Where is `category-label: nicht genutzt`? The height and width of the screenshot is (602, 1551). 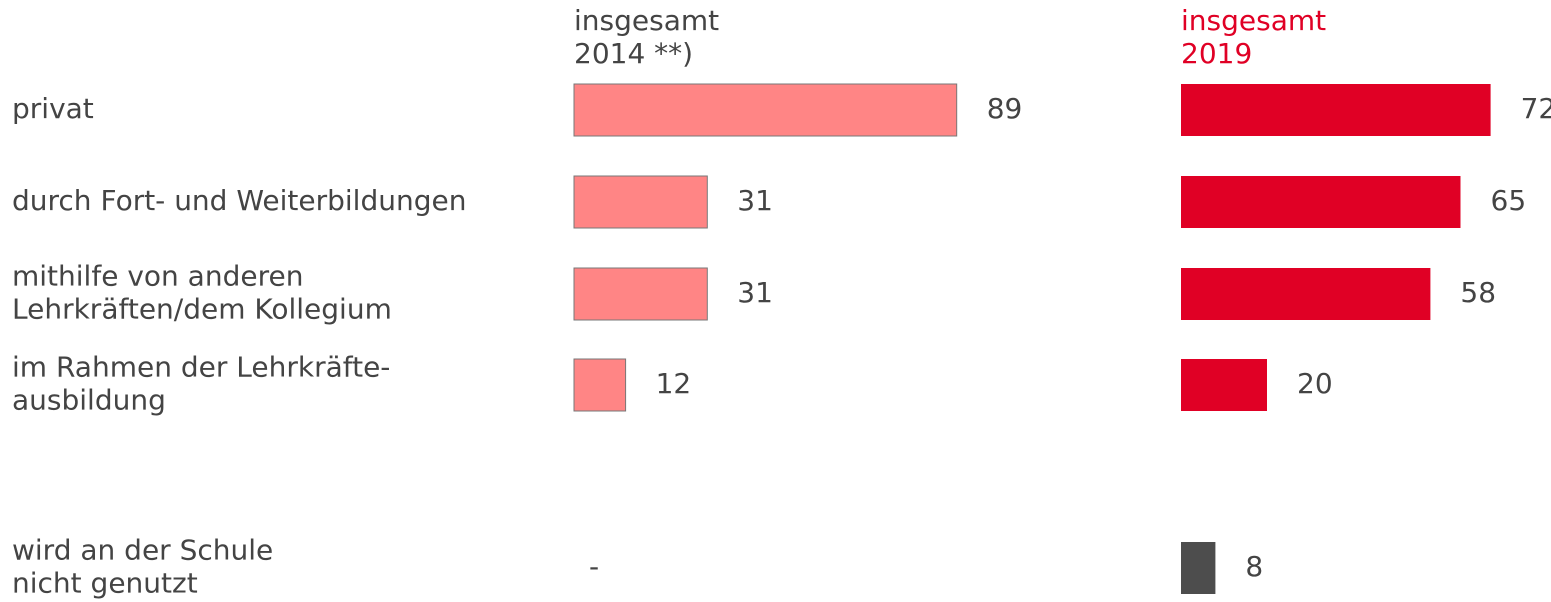
category-label: nicht genutzt is located at coordinates (105, 583).